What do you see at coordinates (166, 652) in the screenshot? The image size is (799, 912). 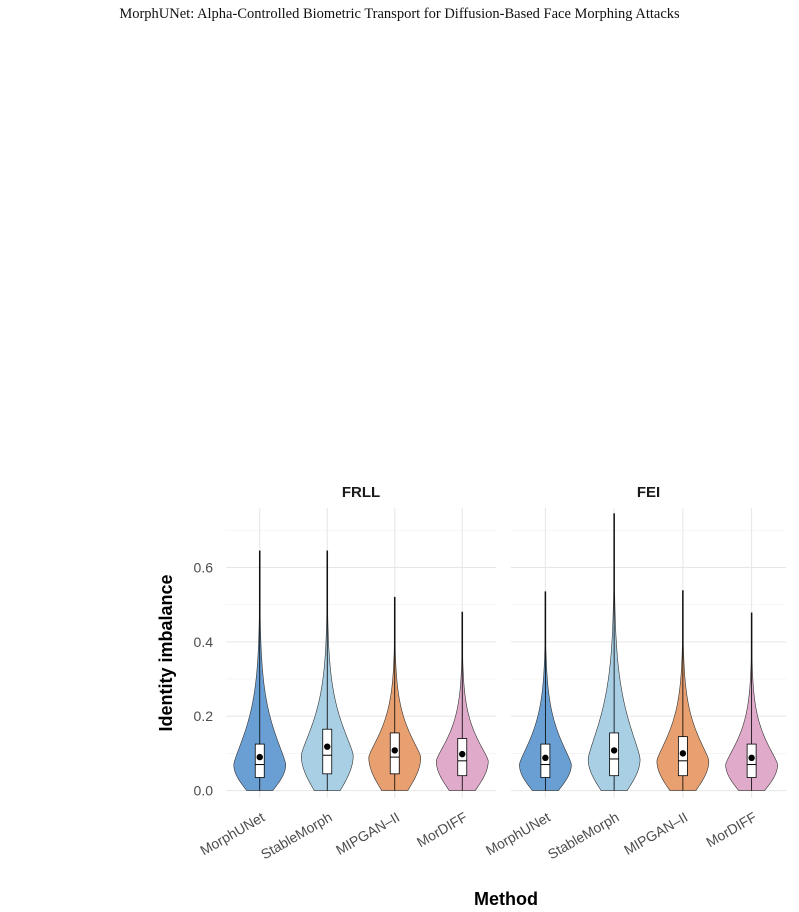 I see `y-axis-title: Identity imbalance` at bounding box center [166, 652].